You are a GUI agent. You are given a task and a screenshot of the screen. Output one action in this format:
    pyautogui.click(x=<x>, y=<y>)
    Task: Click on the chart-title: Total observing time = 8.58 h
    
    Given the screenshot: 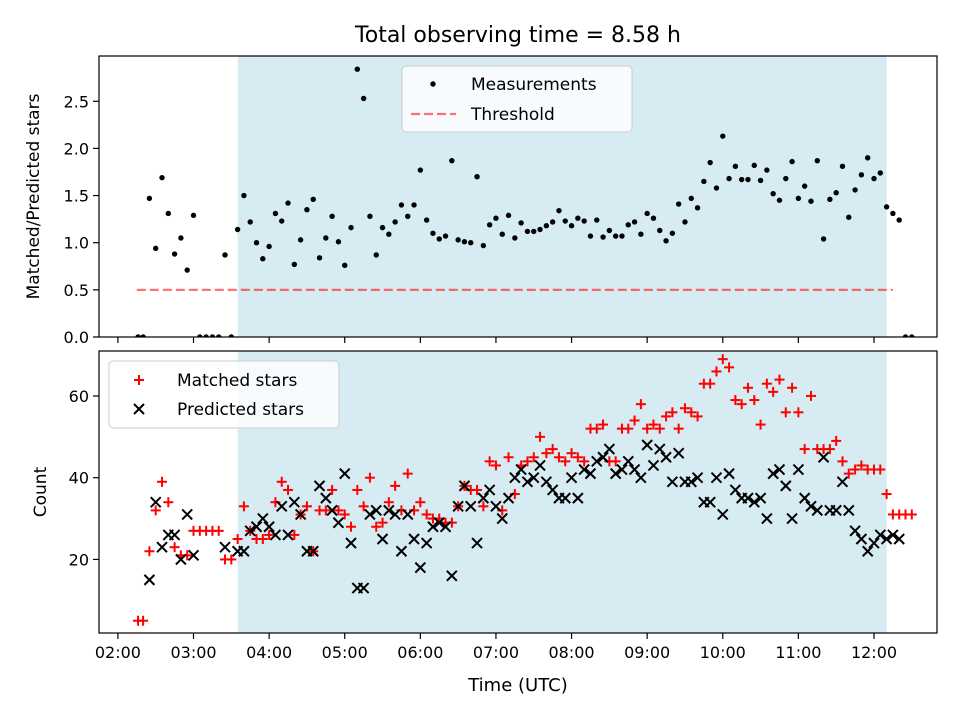 What is the action you would take?
    pyautogui.click(x=517, y=35)
    